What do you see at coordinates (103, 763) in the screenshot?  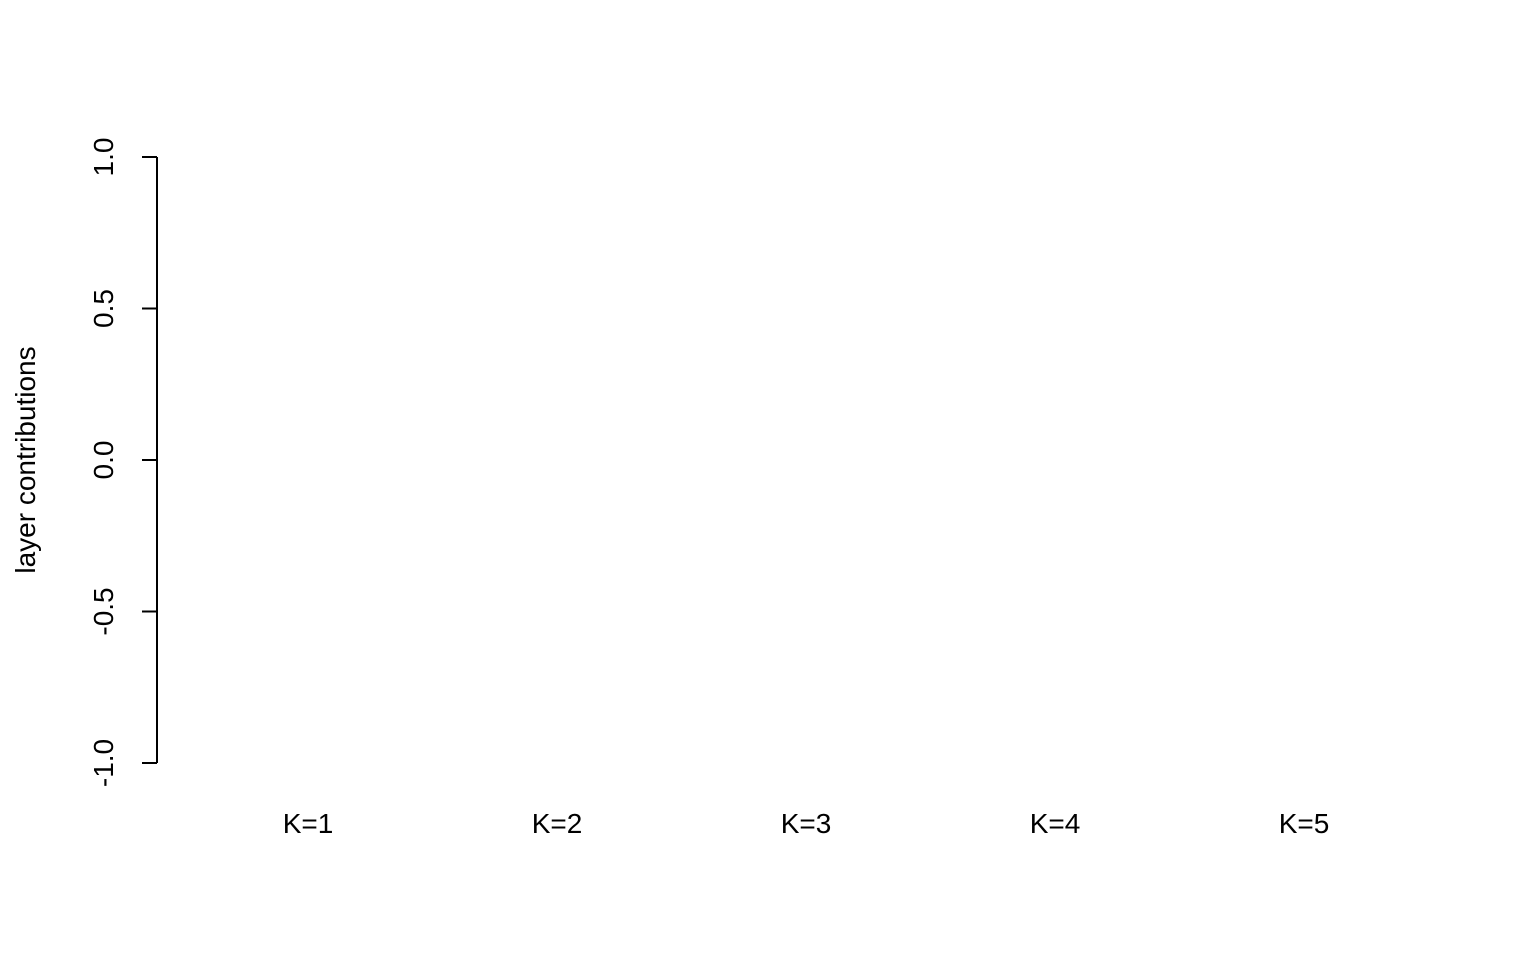 I see `y-tick-label: -1.0` at bounding box center [103, 763].